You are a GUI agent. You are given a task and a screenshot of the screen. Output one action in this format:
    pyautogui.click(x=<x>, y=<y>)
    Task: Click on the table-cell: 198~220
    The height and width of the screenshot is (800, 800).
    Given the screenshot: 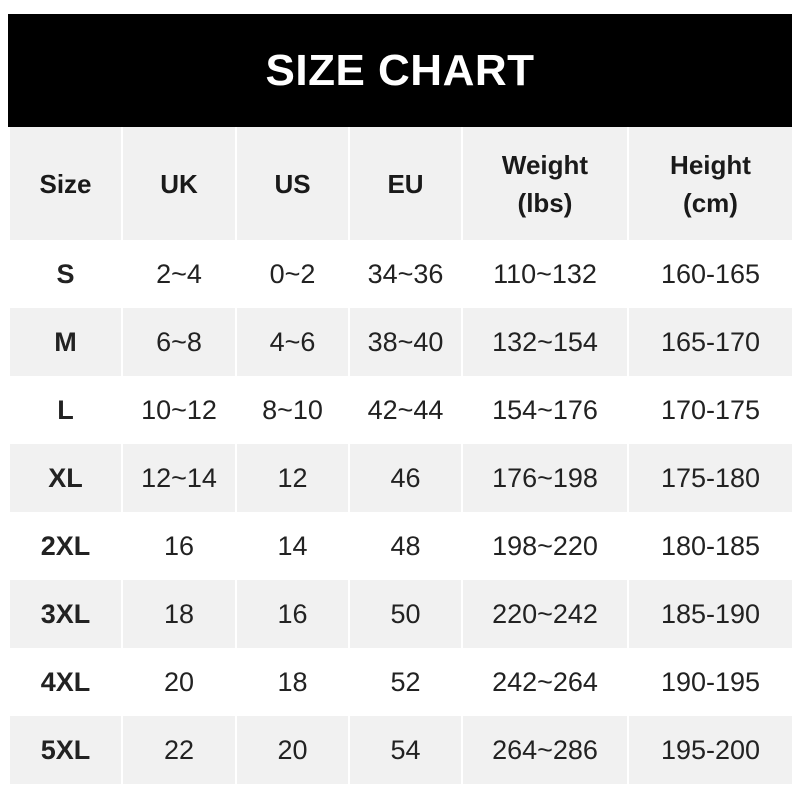 What is the action you would take?
    pyautogui.click(x=545, y=546)
    